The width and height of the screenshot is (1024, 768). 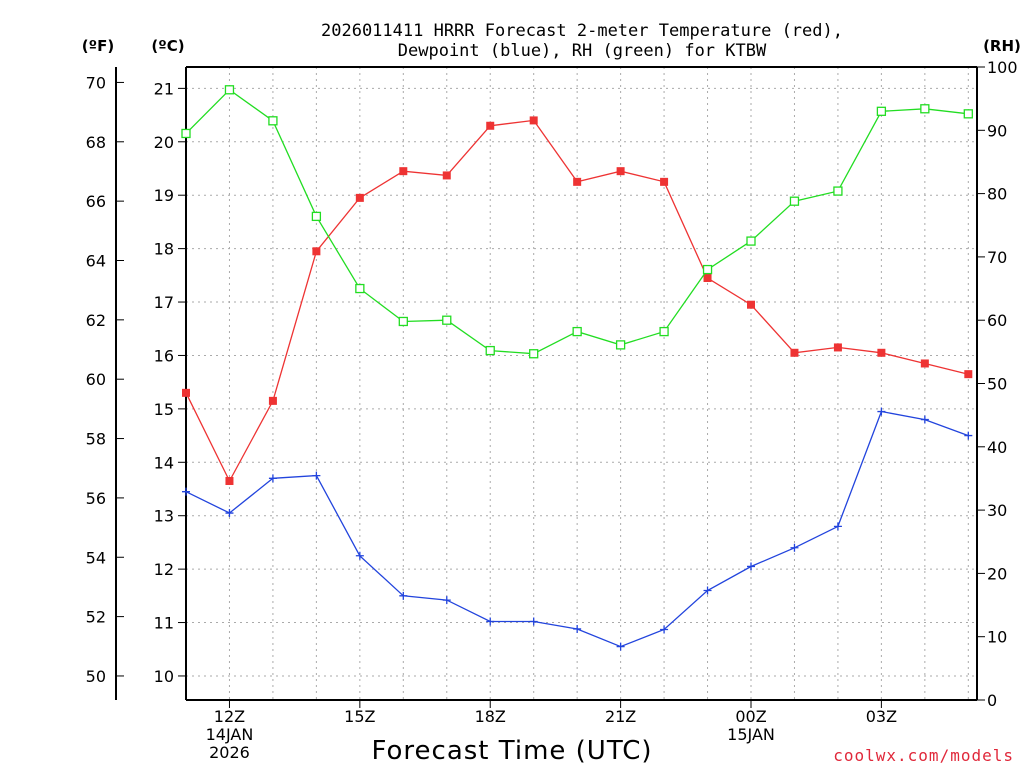 I want to click on celsius-tick-label: 14, so click(x=164, y=462).